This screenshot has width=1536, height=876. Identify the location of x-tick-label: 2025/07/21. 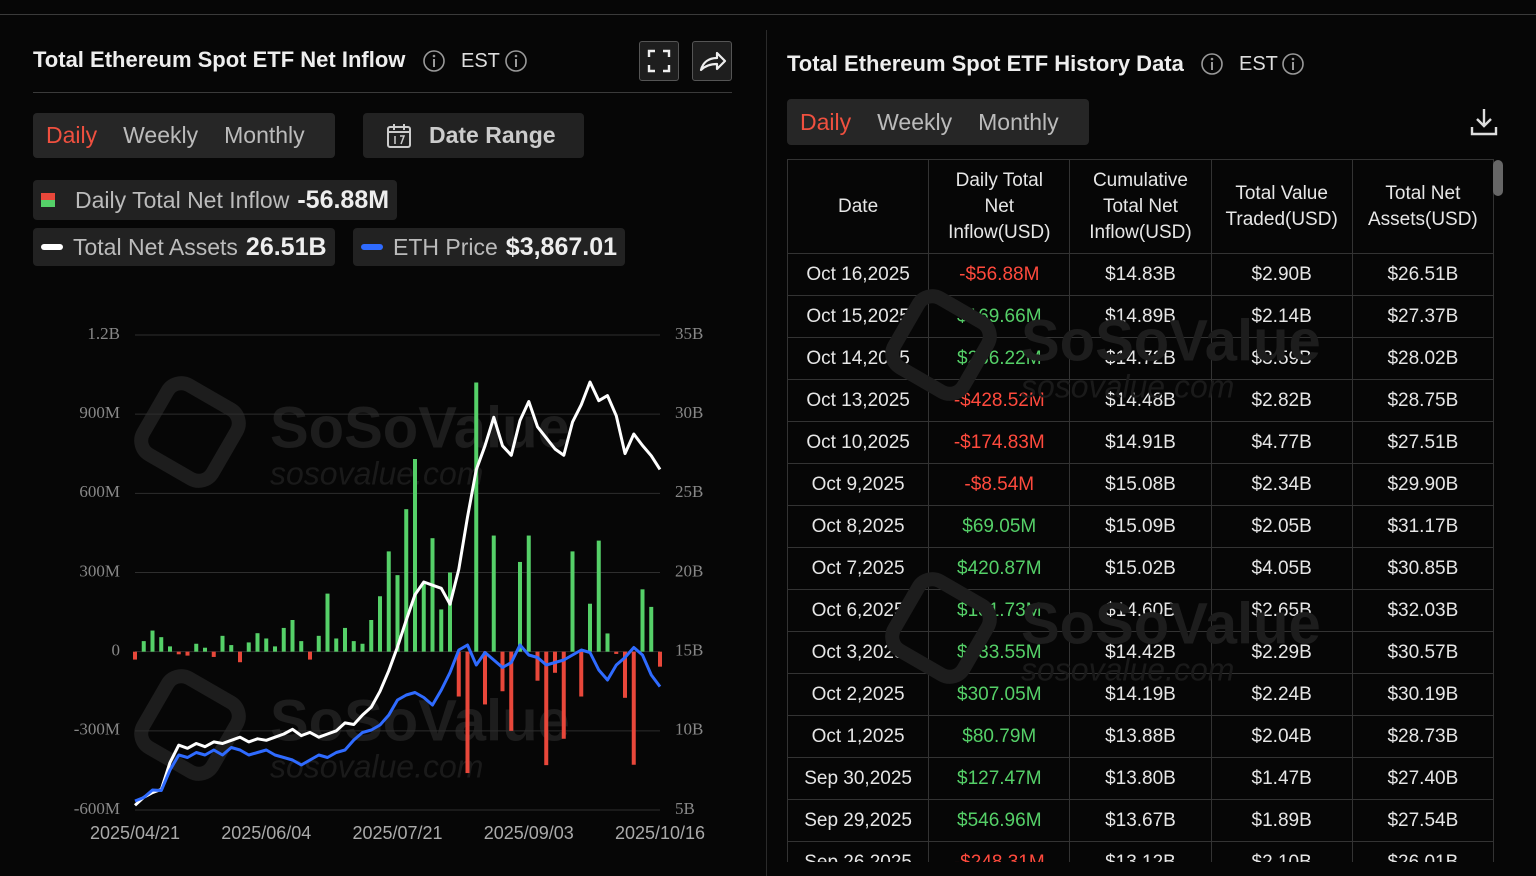
(397, 833).